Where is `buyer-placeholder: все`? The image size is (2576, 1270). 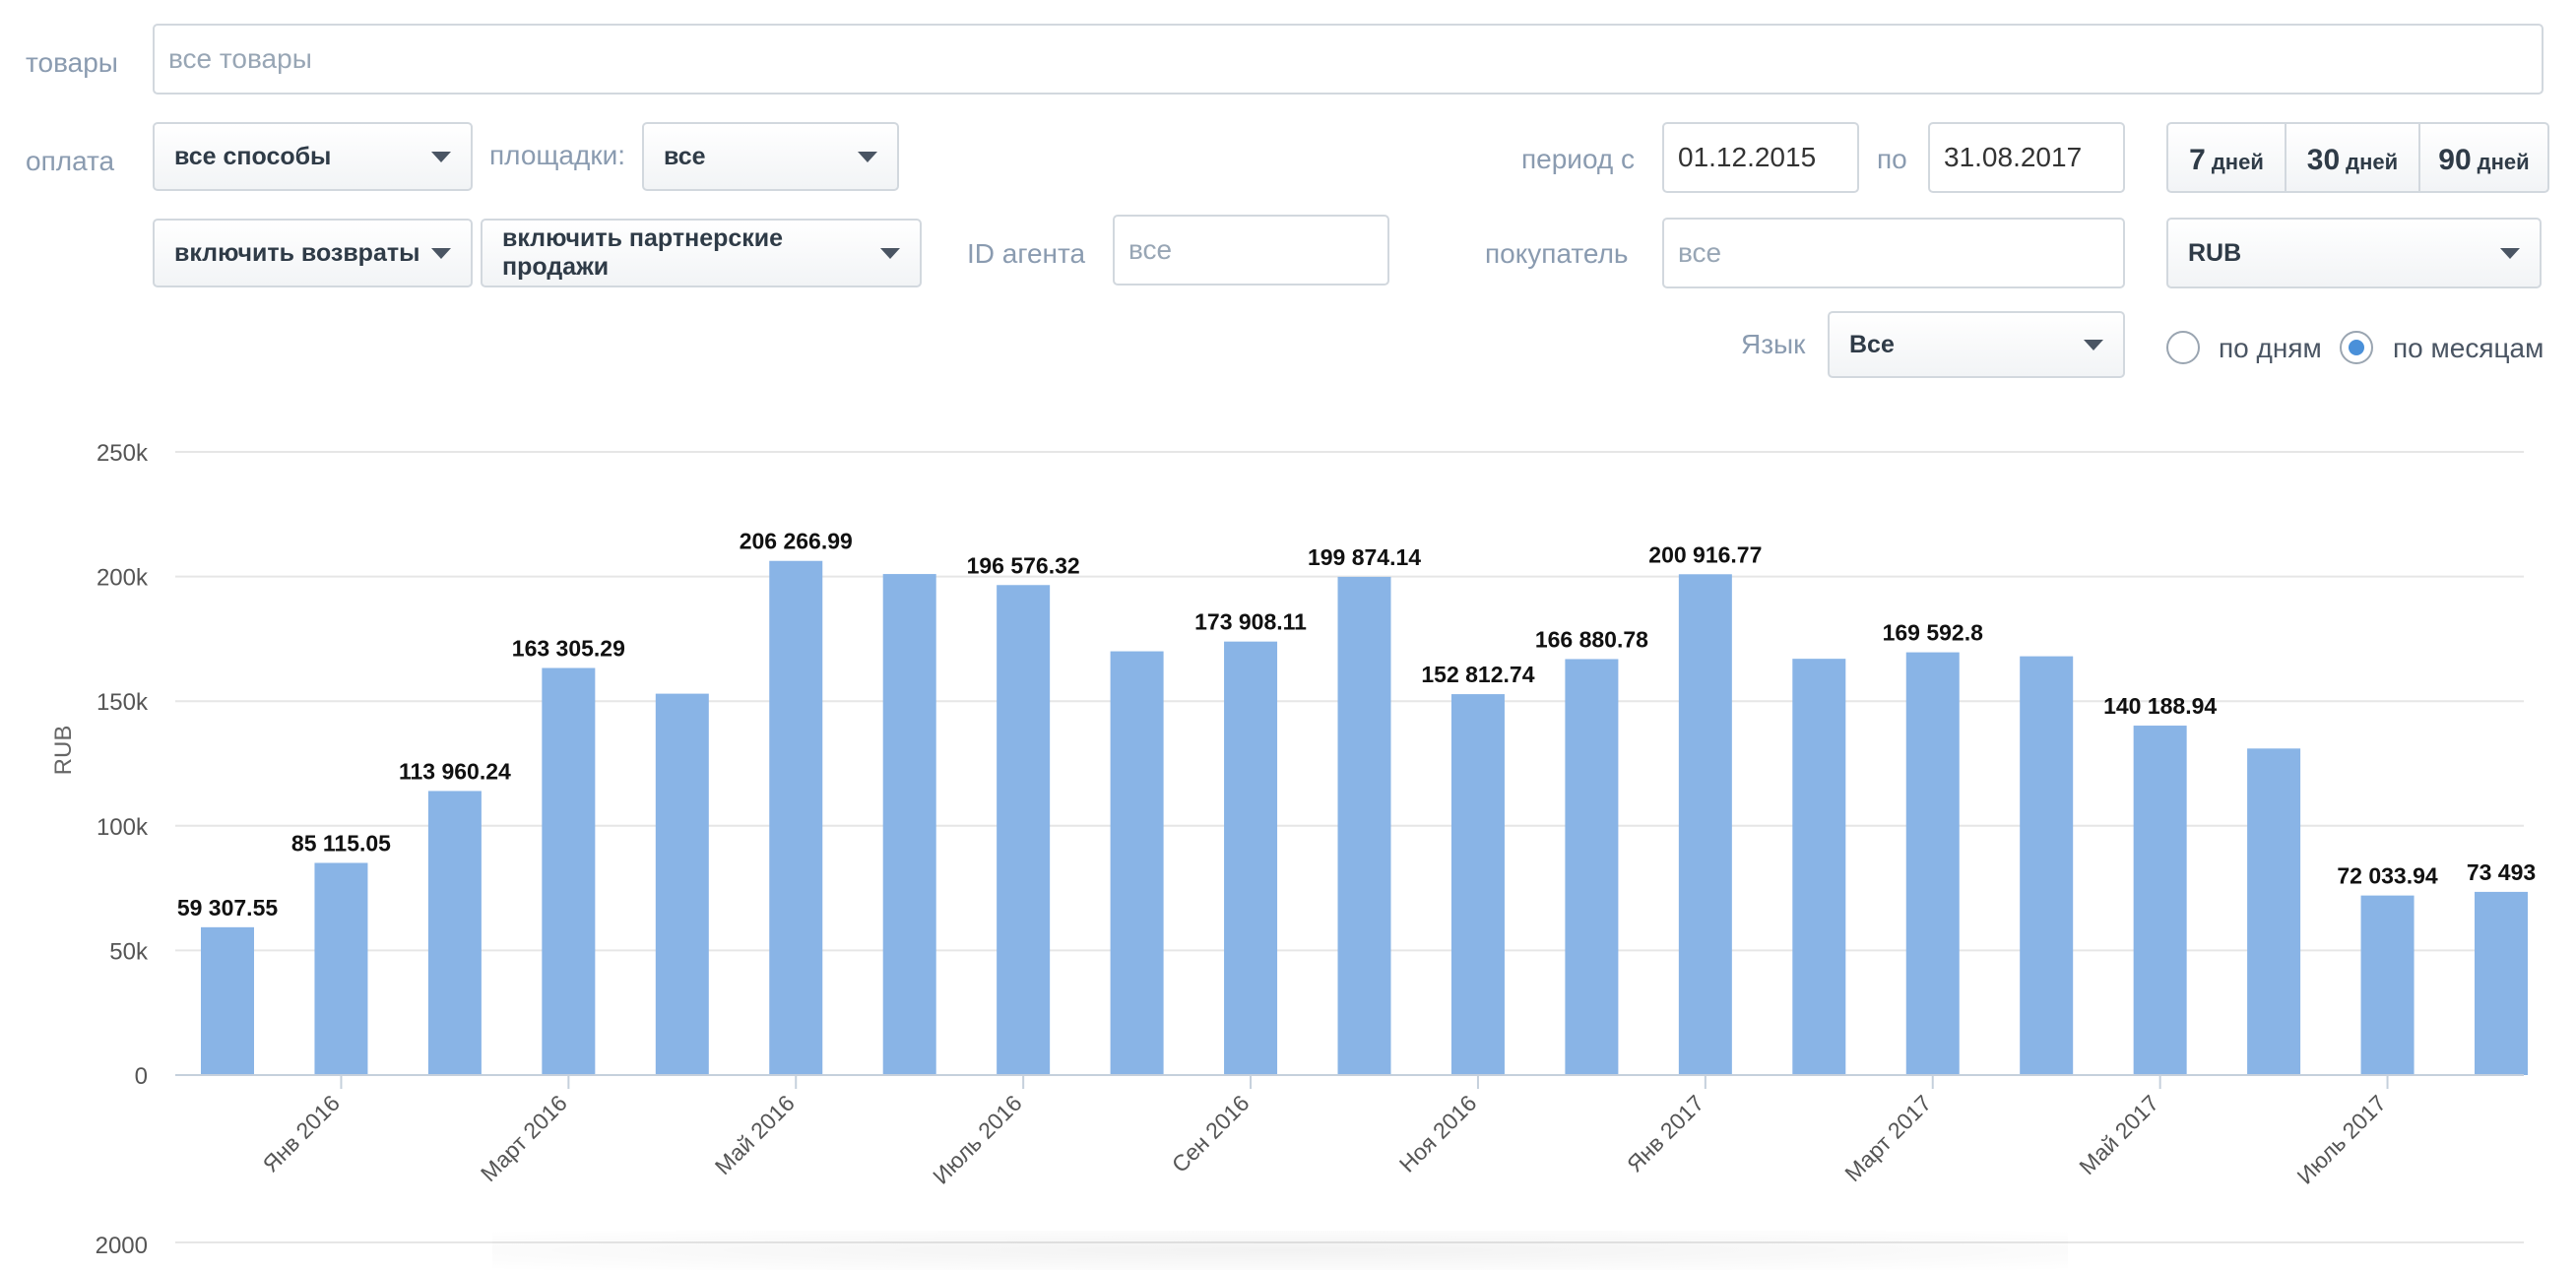
buyer-placeholder: все is located at coordinates (1700, 252).